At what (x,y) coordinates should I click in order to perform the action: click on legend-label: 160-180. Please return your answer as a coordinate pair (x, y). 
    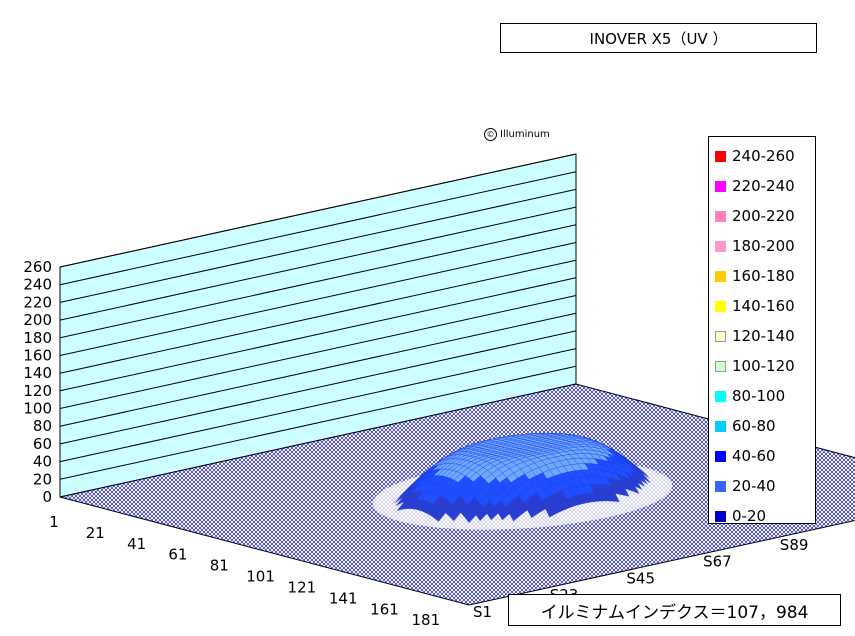
    Looking at the image, I should click on (763, 276).